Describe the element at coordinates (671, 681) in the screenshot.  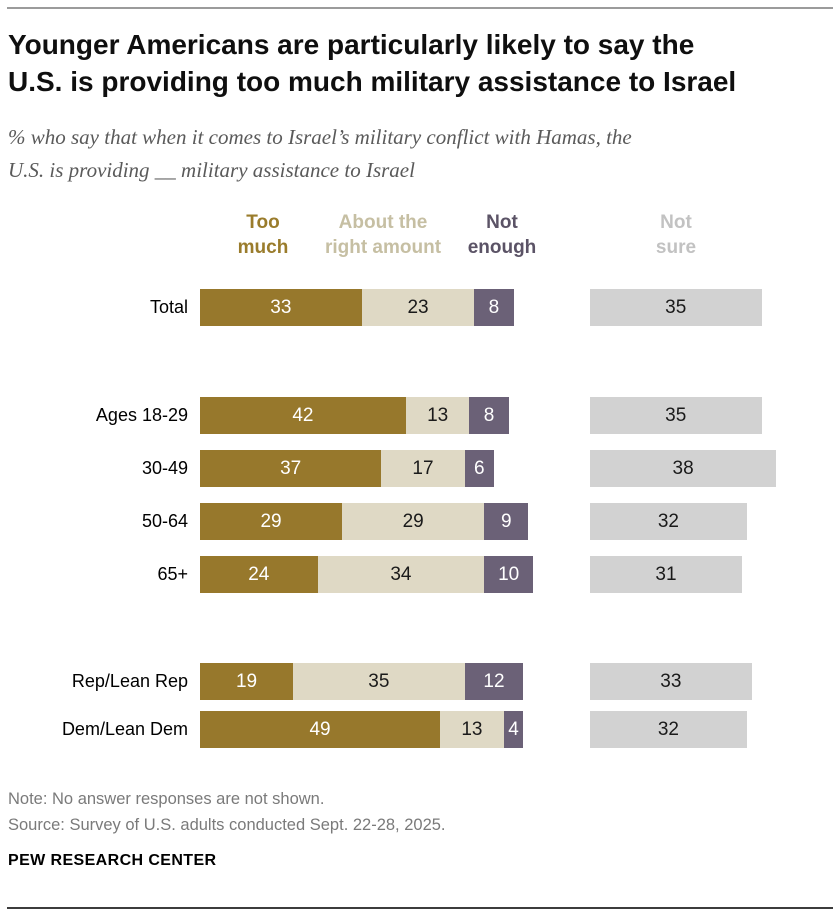
I see `segment-not-sure: 33` at that location.